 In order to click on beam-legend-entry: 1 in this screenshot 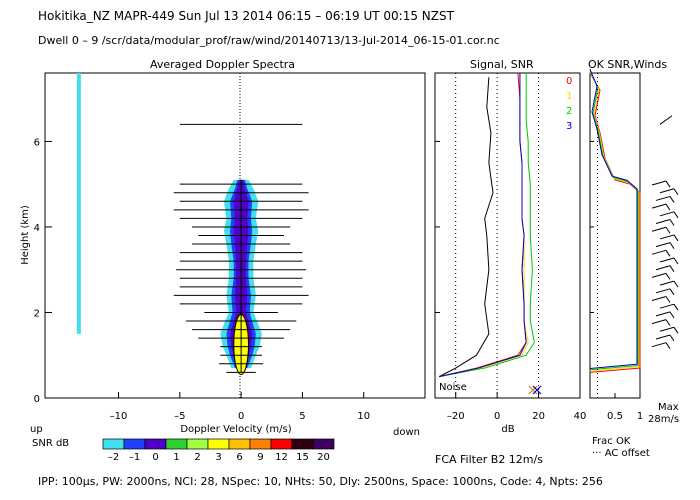, I will do `click(569, 96)`.